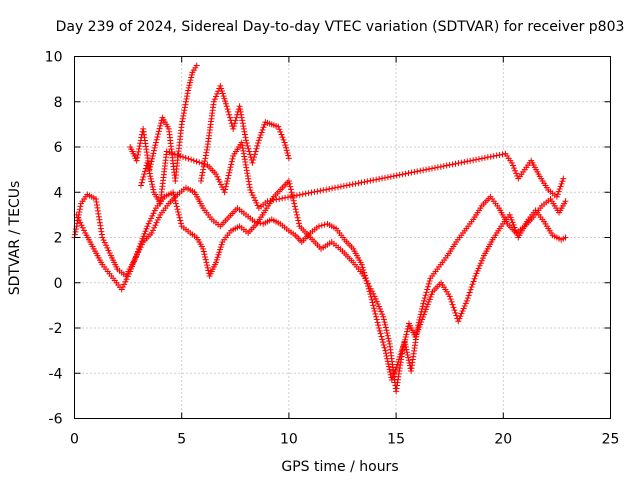 The image size is (640, 480). I want to click on y-tick-labels: -6 -4 -2 0 2 4 6 8 10, so click(54, 239).